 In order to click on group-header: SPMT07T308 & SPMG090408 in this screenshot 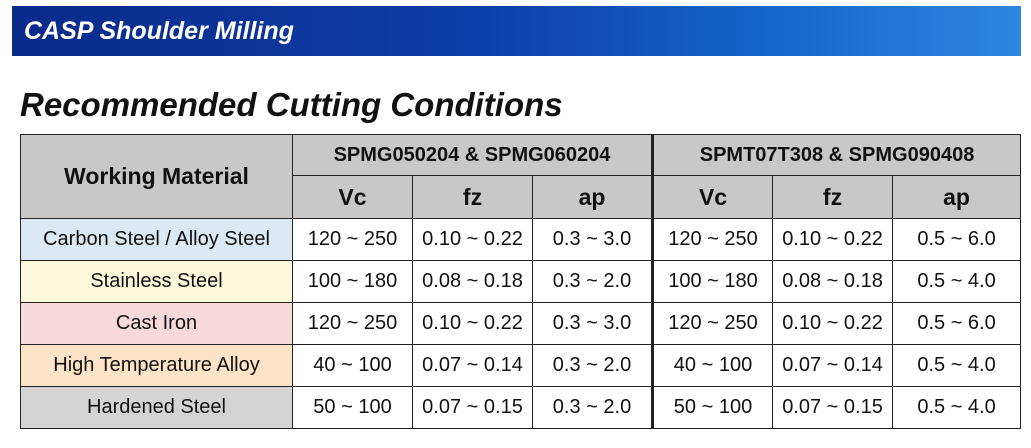, I will do `click(836, 155)`.